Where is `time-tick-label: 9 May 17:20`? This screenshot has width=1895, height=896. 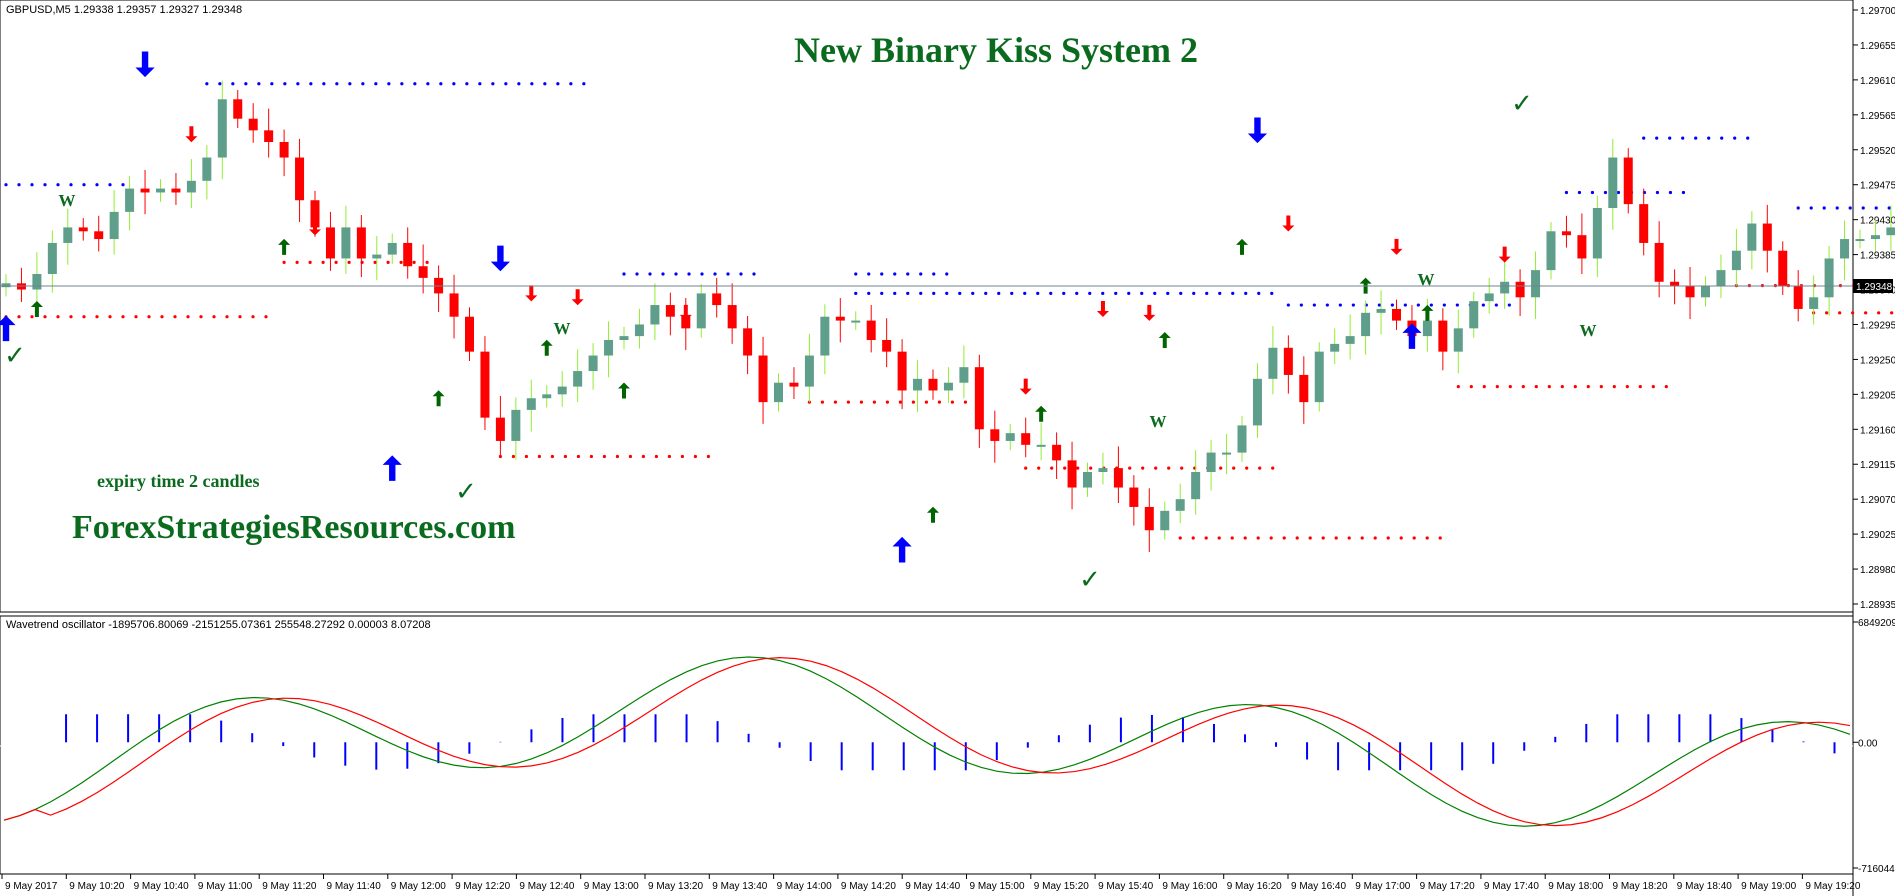
time-tick-label: 9 May 17:20 is located at coordinates (1447, 886).